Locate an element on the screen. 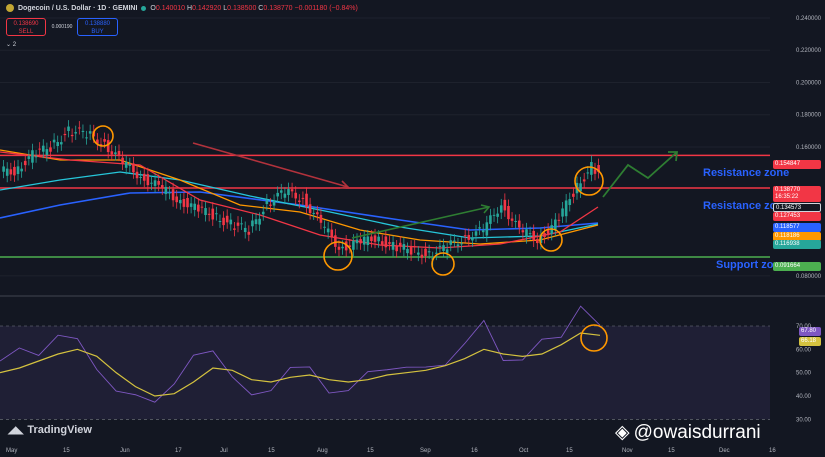 Image resolution: width=825 pixels, height=457 pixels. price-axis-tag: 0.134573 is located at coordinates (797, 207).